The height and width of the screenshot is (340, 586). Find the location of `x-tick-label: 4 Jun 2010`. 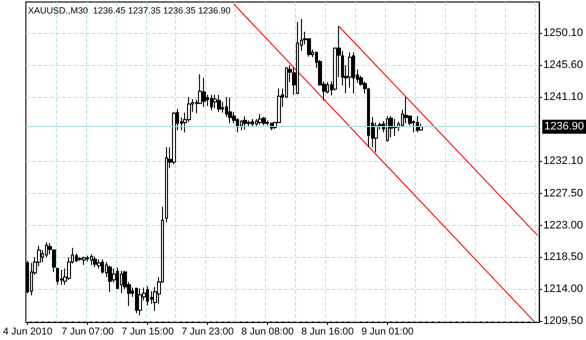

x-tick-label: 4 Jun 2010 is located at coordinates (27, 332).